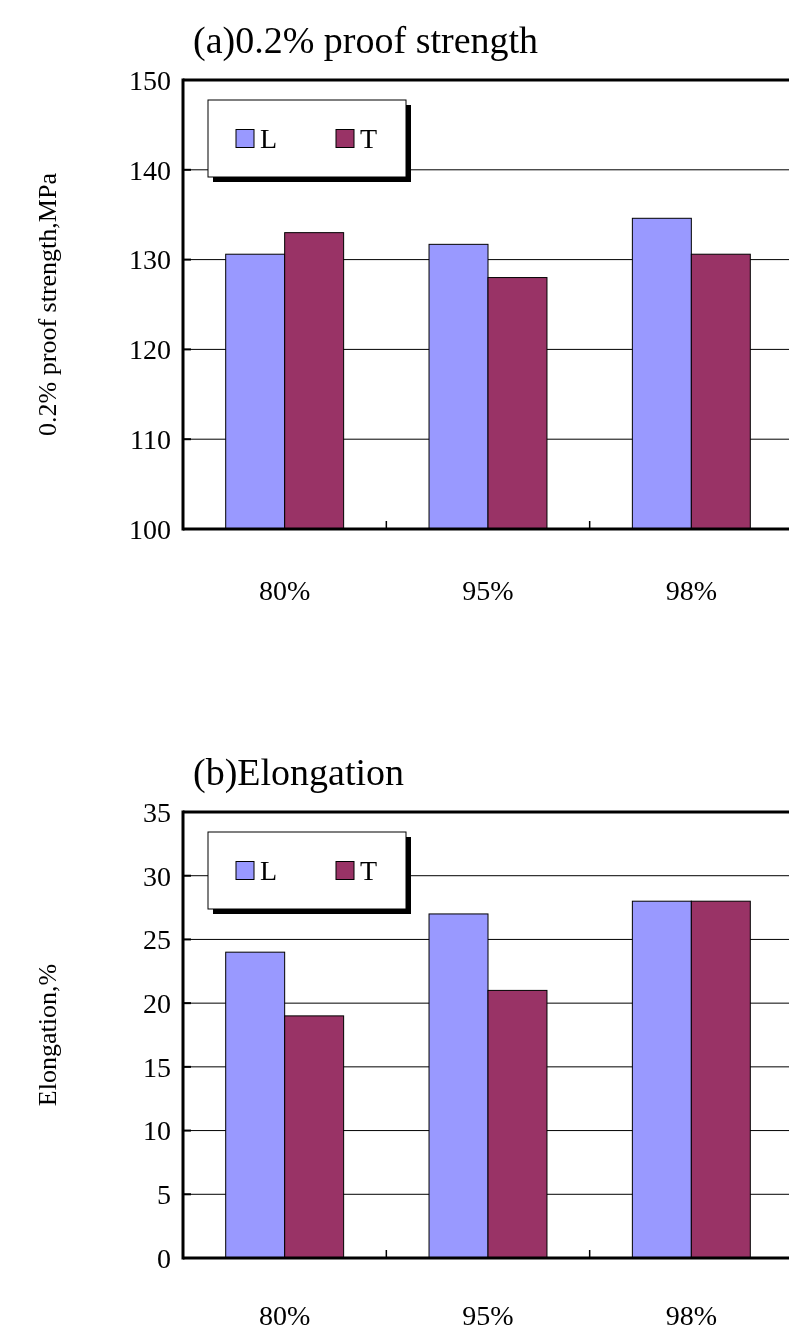 This screenshot has height=1336, width=789. What do you see at coordinates (150, 80) in the screenshot?
I see `y-tick-label: 150` at bounding box center [150, 80].